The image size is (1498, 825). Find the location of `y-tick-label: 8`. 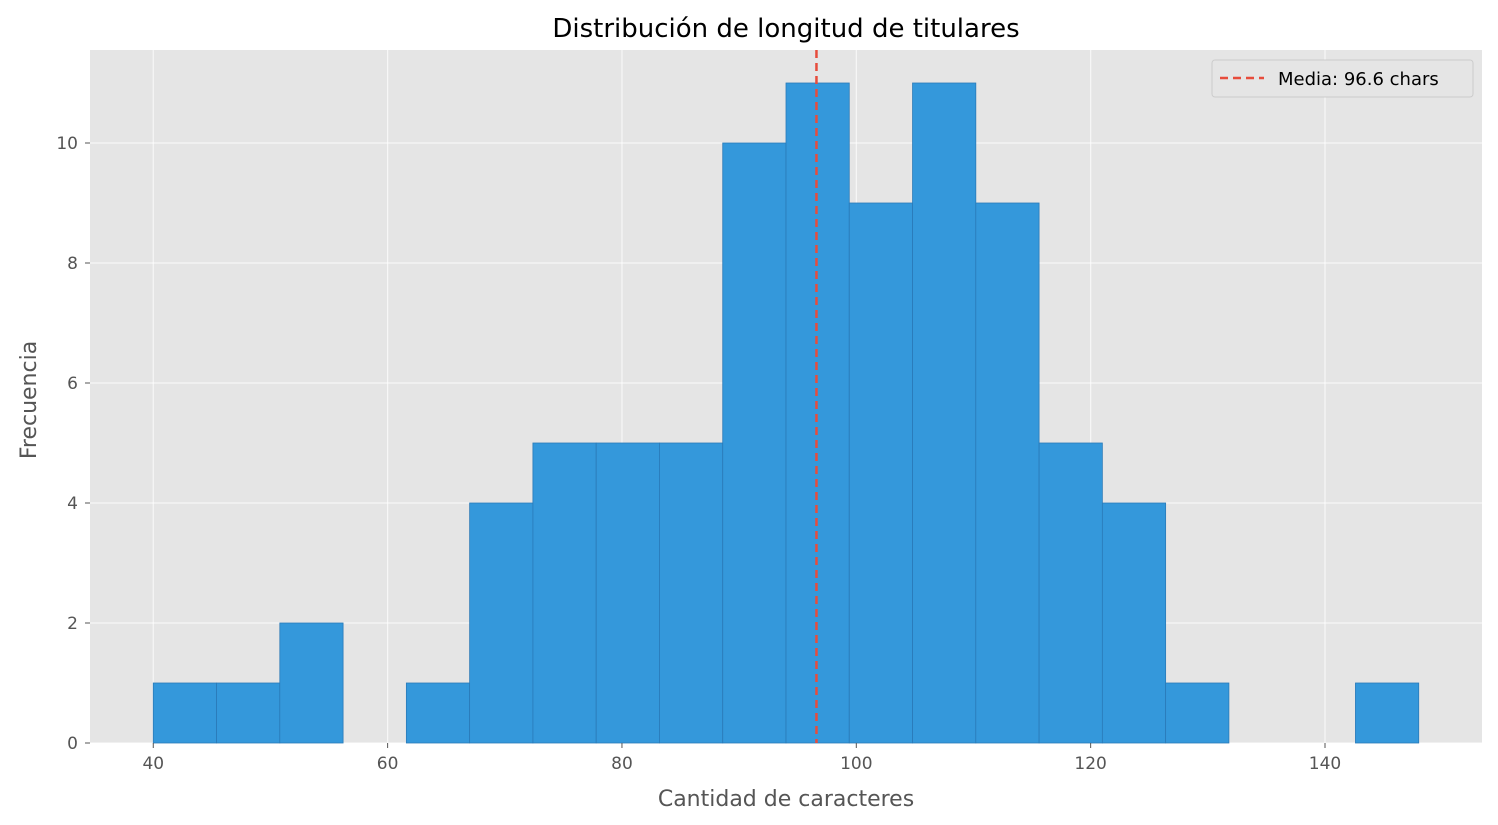

y-tick-label: 8 is located at coordinates (72, 264).